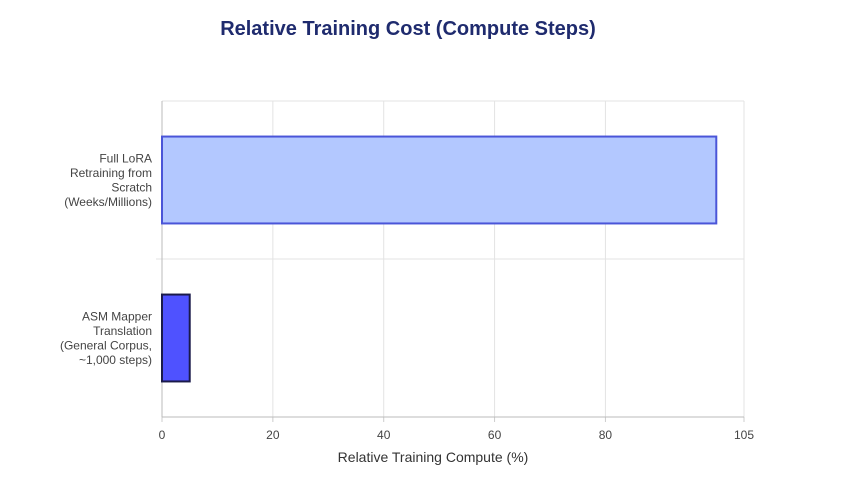  Describe the element at coordinates (106, 345) in the screenshot. I see `category-label-line: (General Corpus,` at that location.